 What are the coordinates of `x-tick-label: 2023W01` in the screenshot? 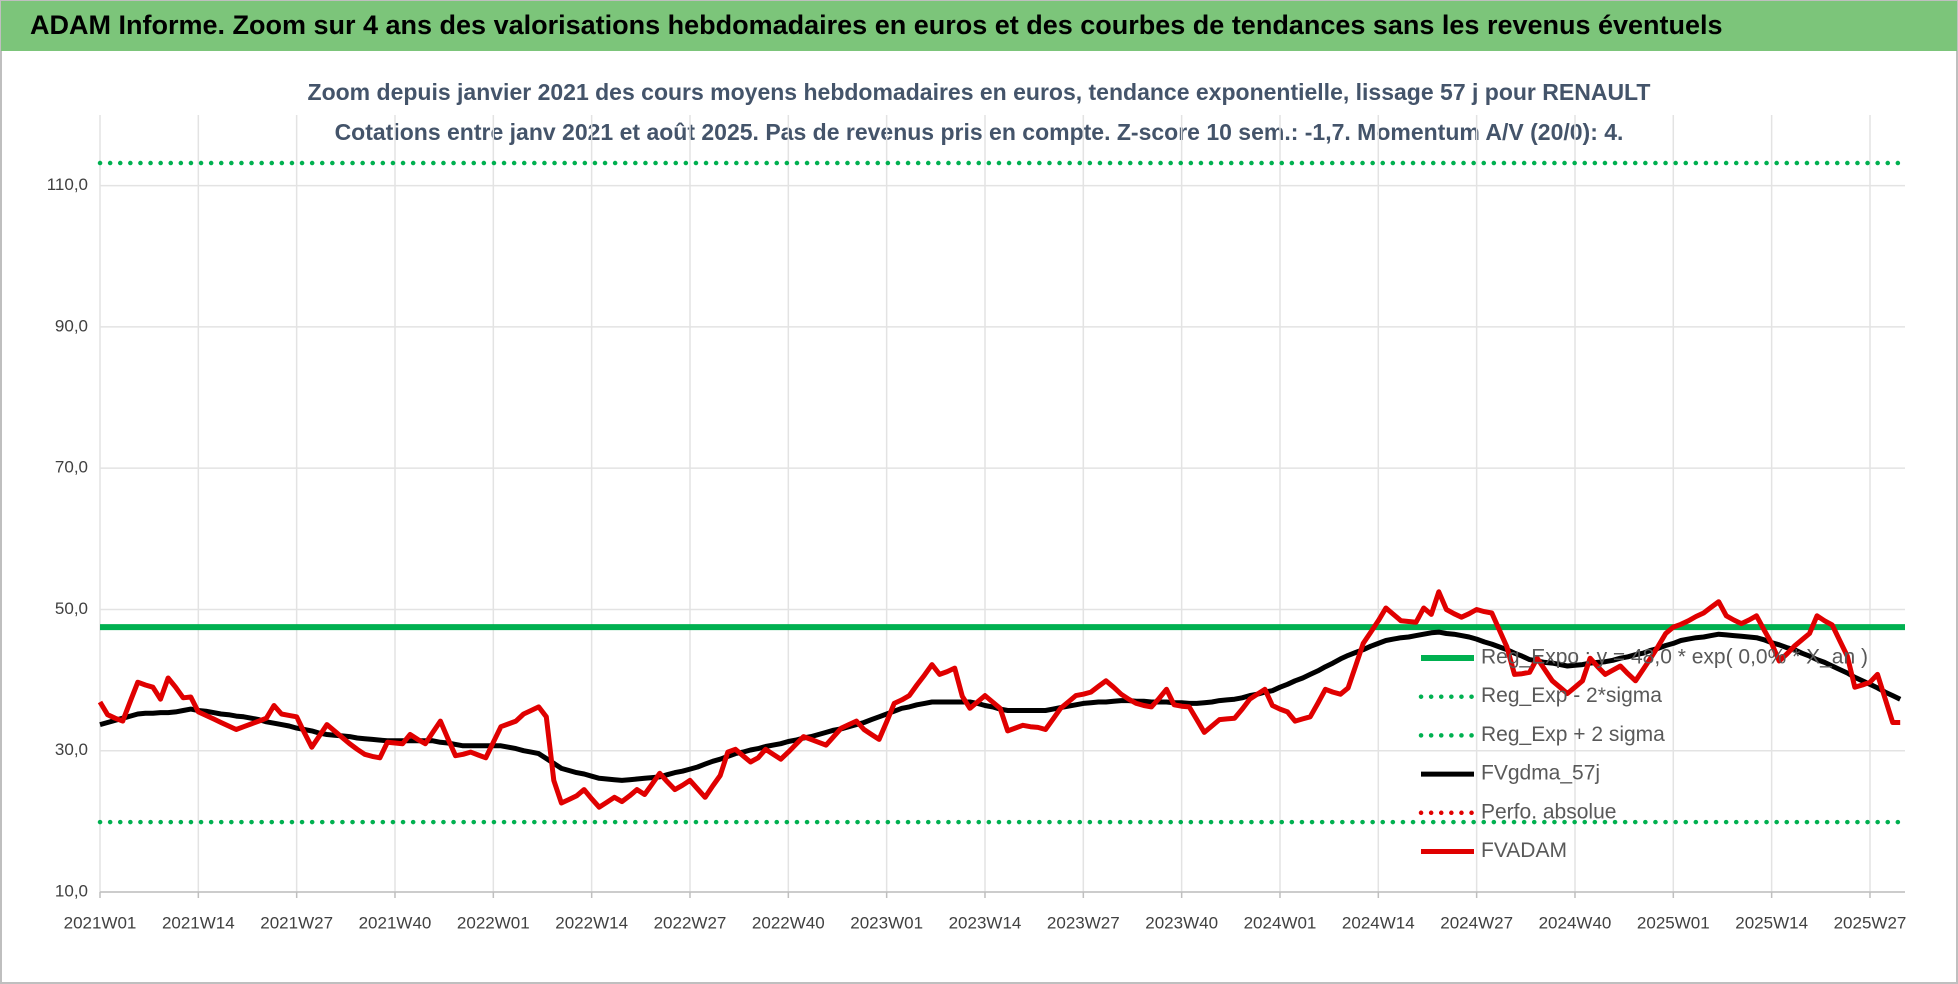 It's located at (886, 922).